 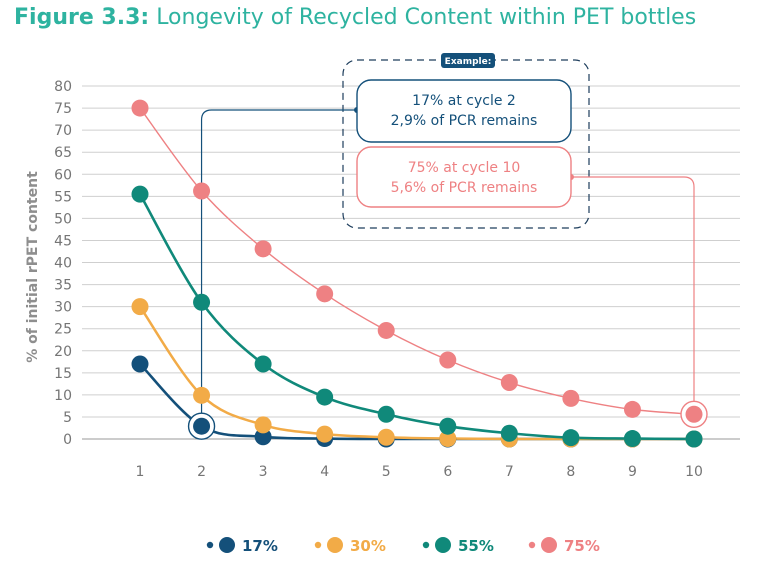 I want to click on x-tick-label: 6, so click(x=447, y=472).